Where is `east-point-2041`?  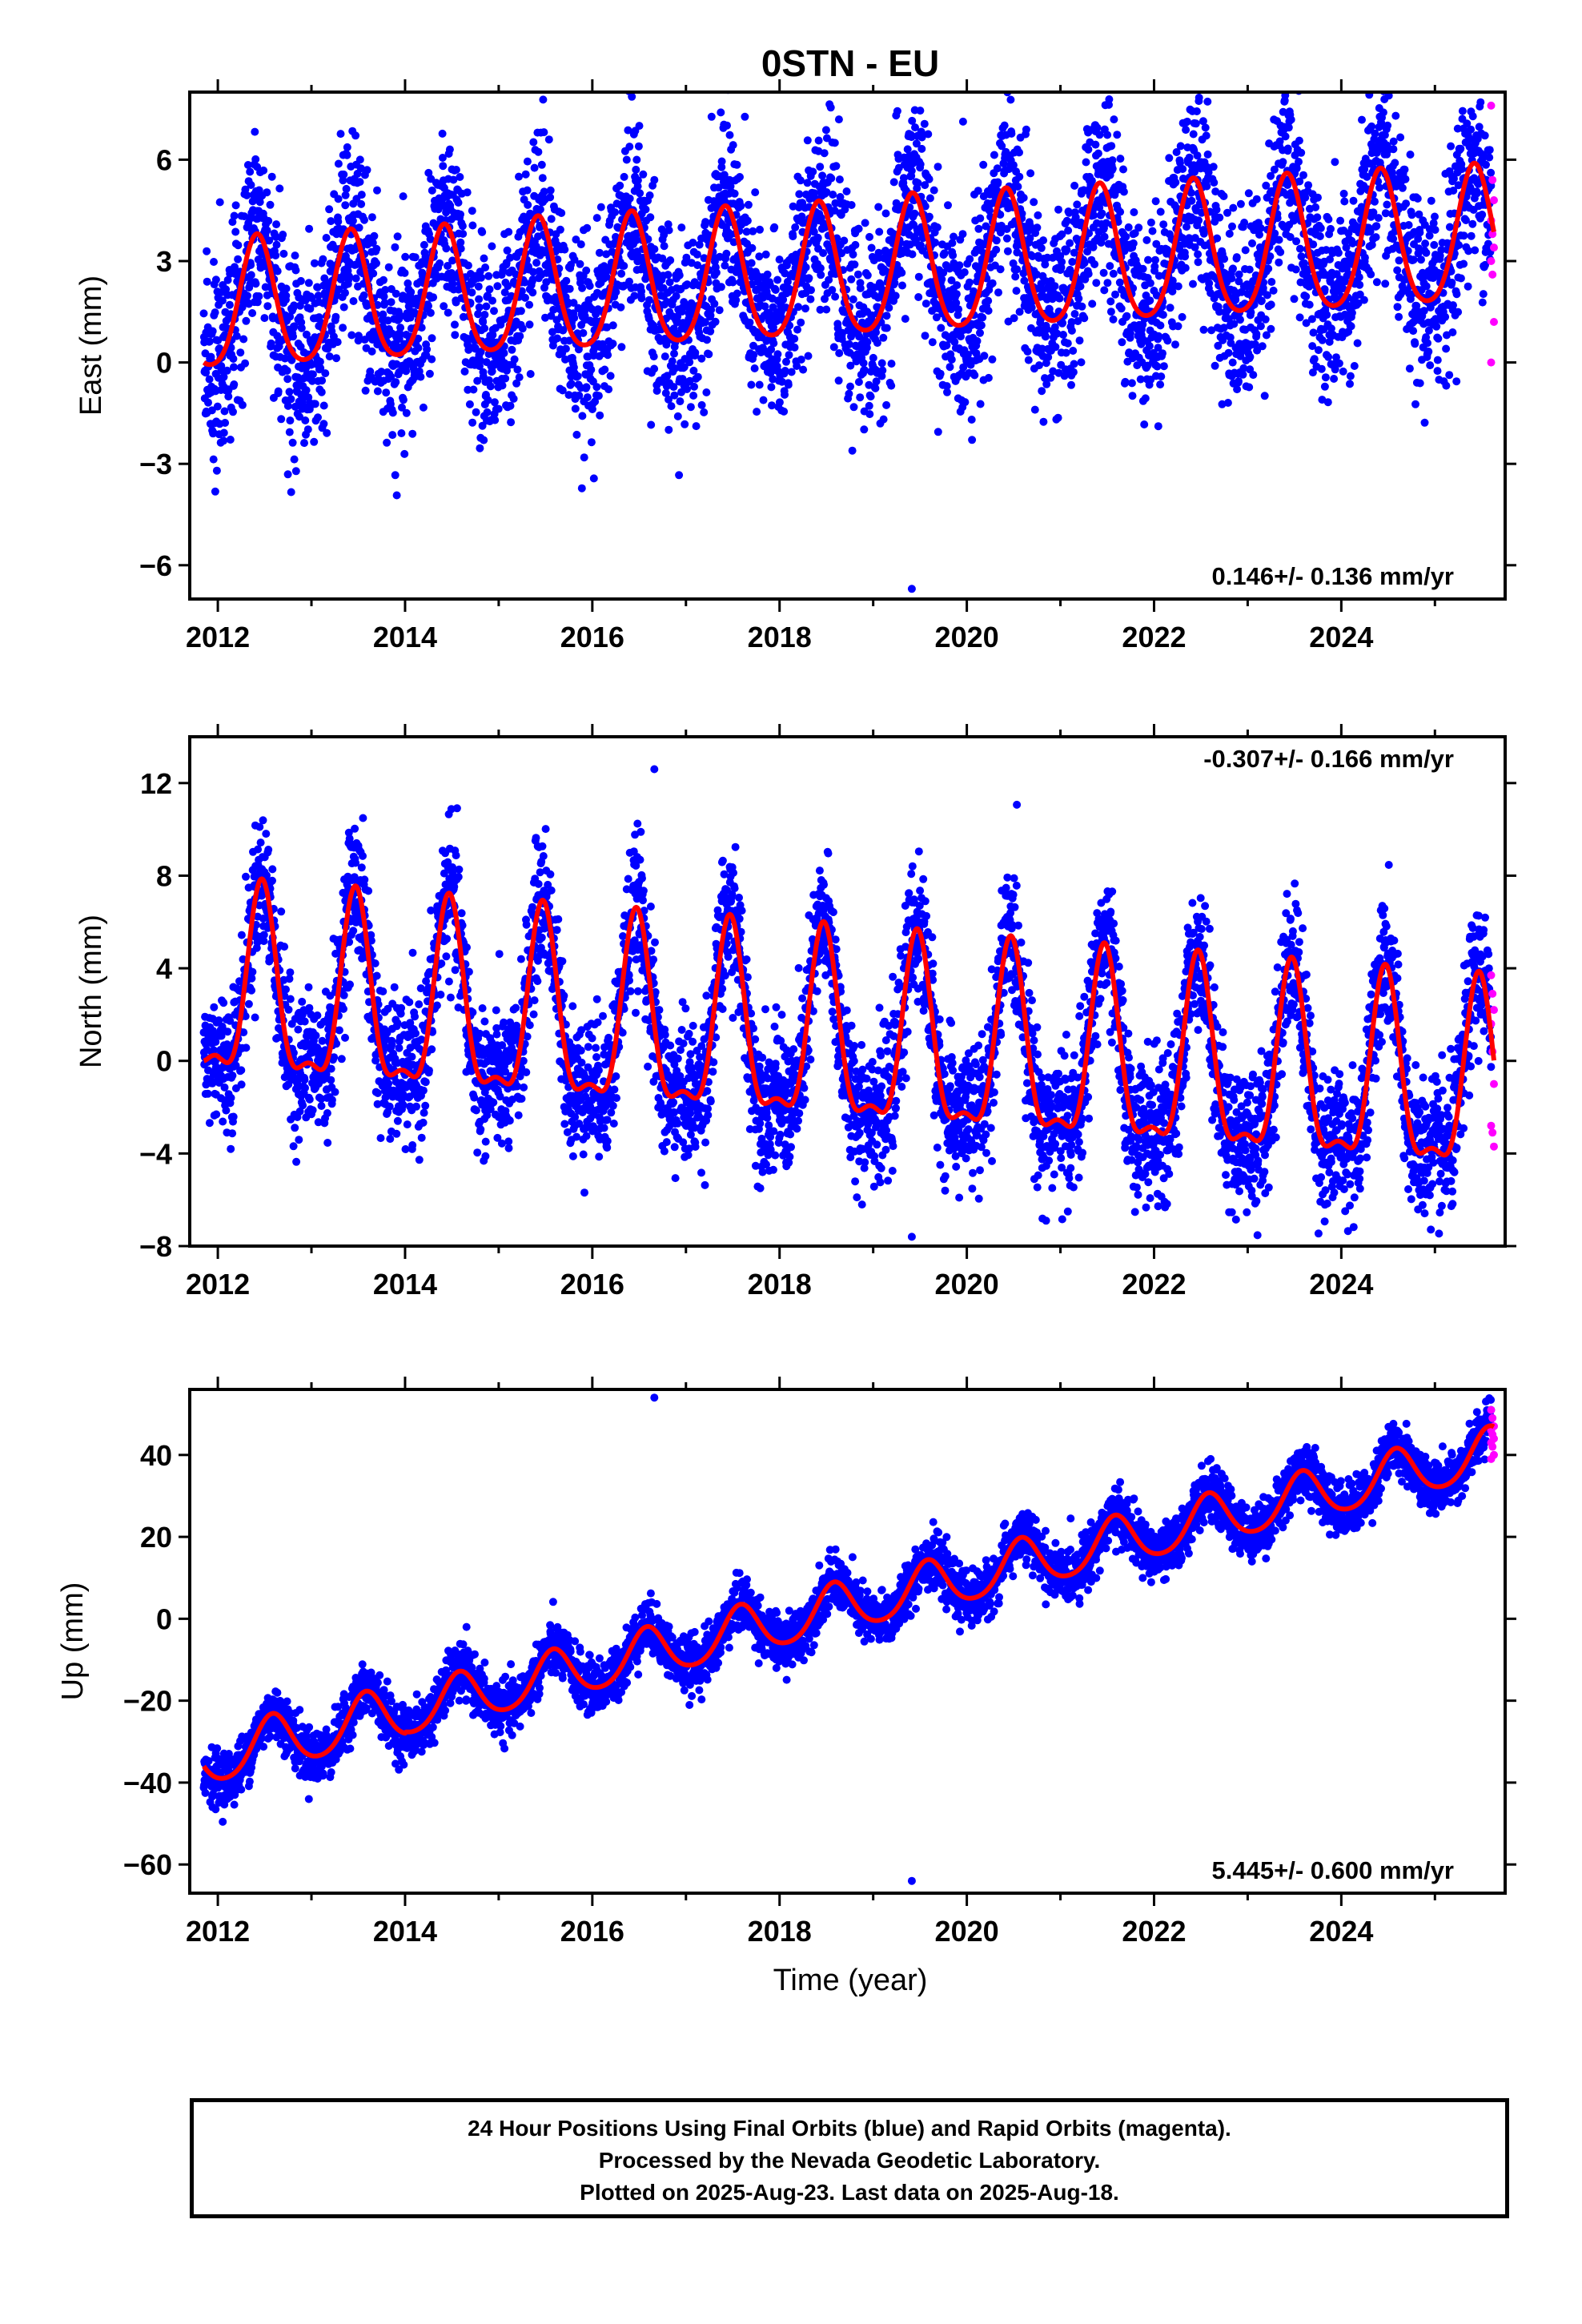
east-point-2041 is located at coordinates (727, 126).